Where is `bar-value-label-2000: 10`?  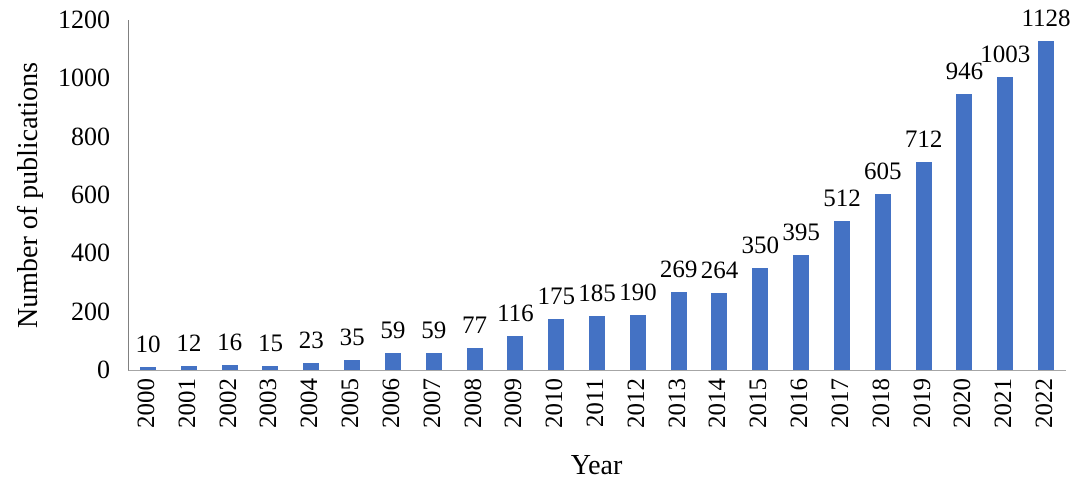
bar-value-label-2000: 10 is located at coordinates (148, 344).